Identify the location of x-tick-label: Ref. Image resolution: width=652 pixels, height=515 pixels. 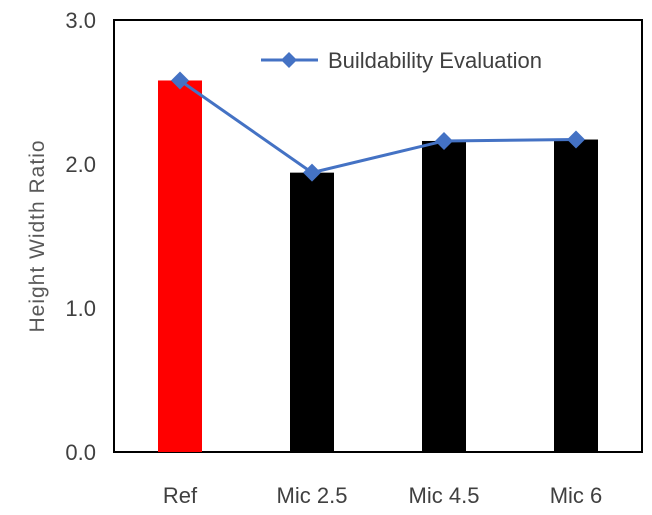
(180, 495).